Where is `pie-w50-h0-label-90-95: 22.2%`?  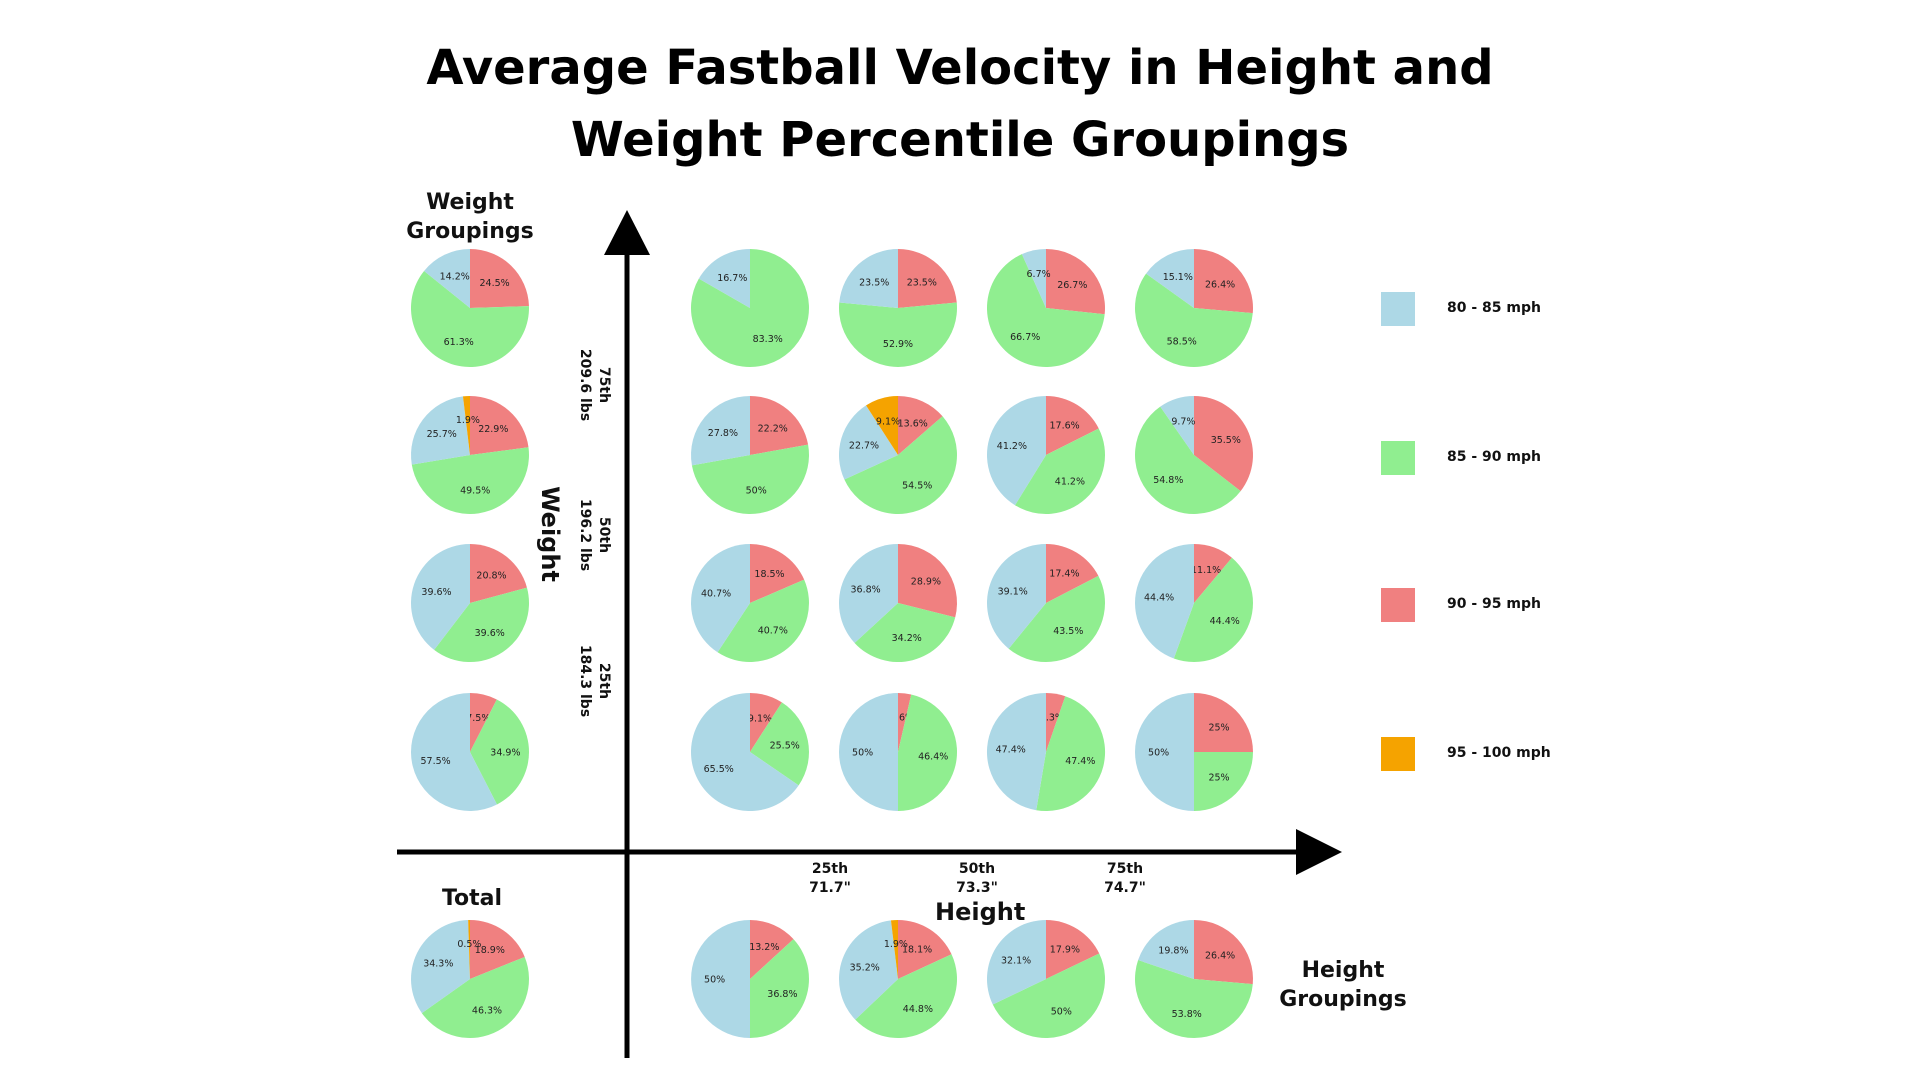
pie-w50-h0-label-90-95: 22.2% is located at coordinates (773, 428).